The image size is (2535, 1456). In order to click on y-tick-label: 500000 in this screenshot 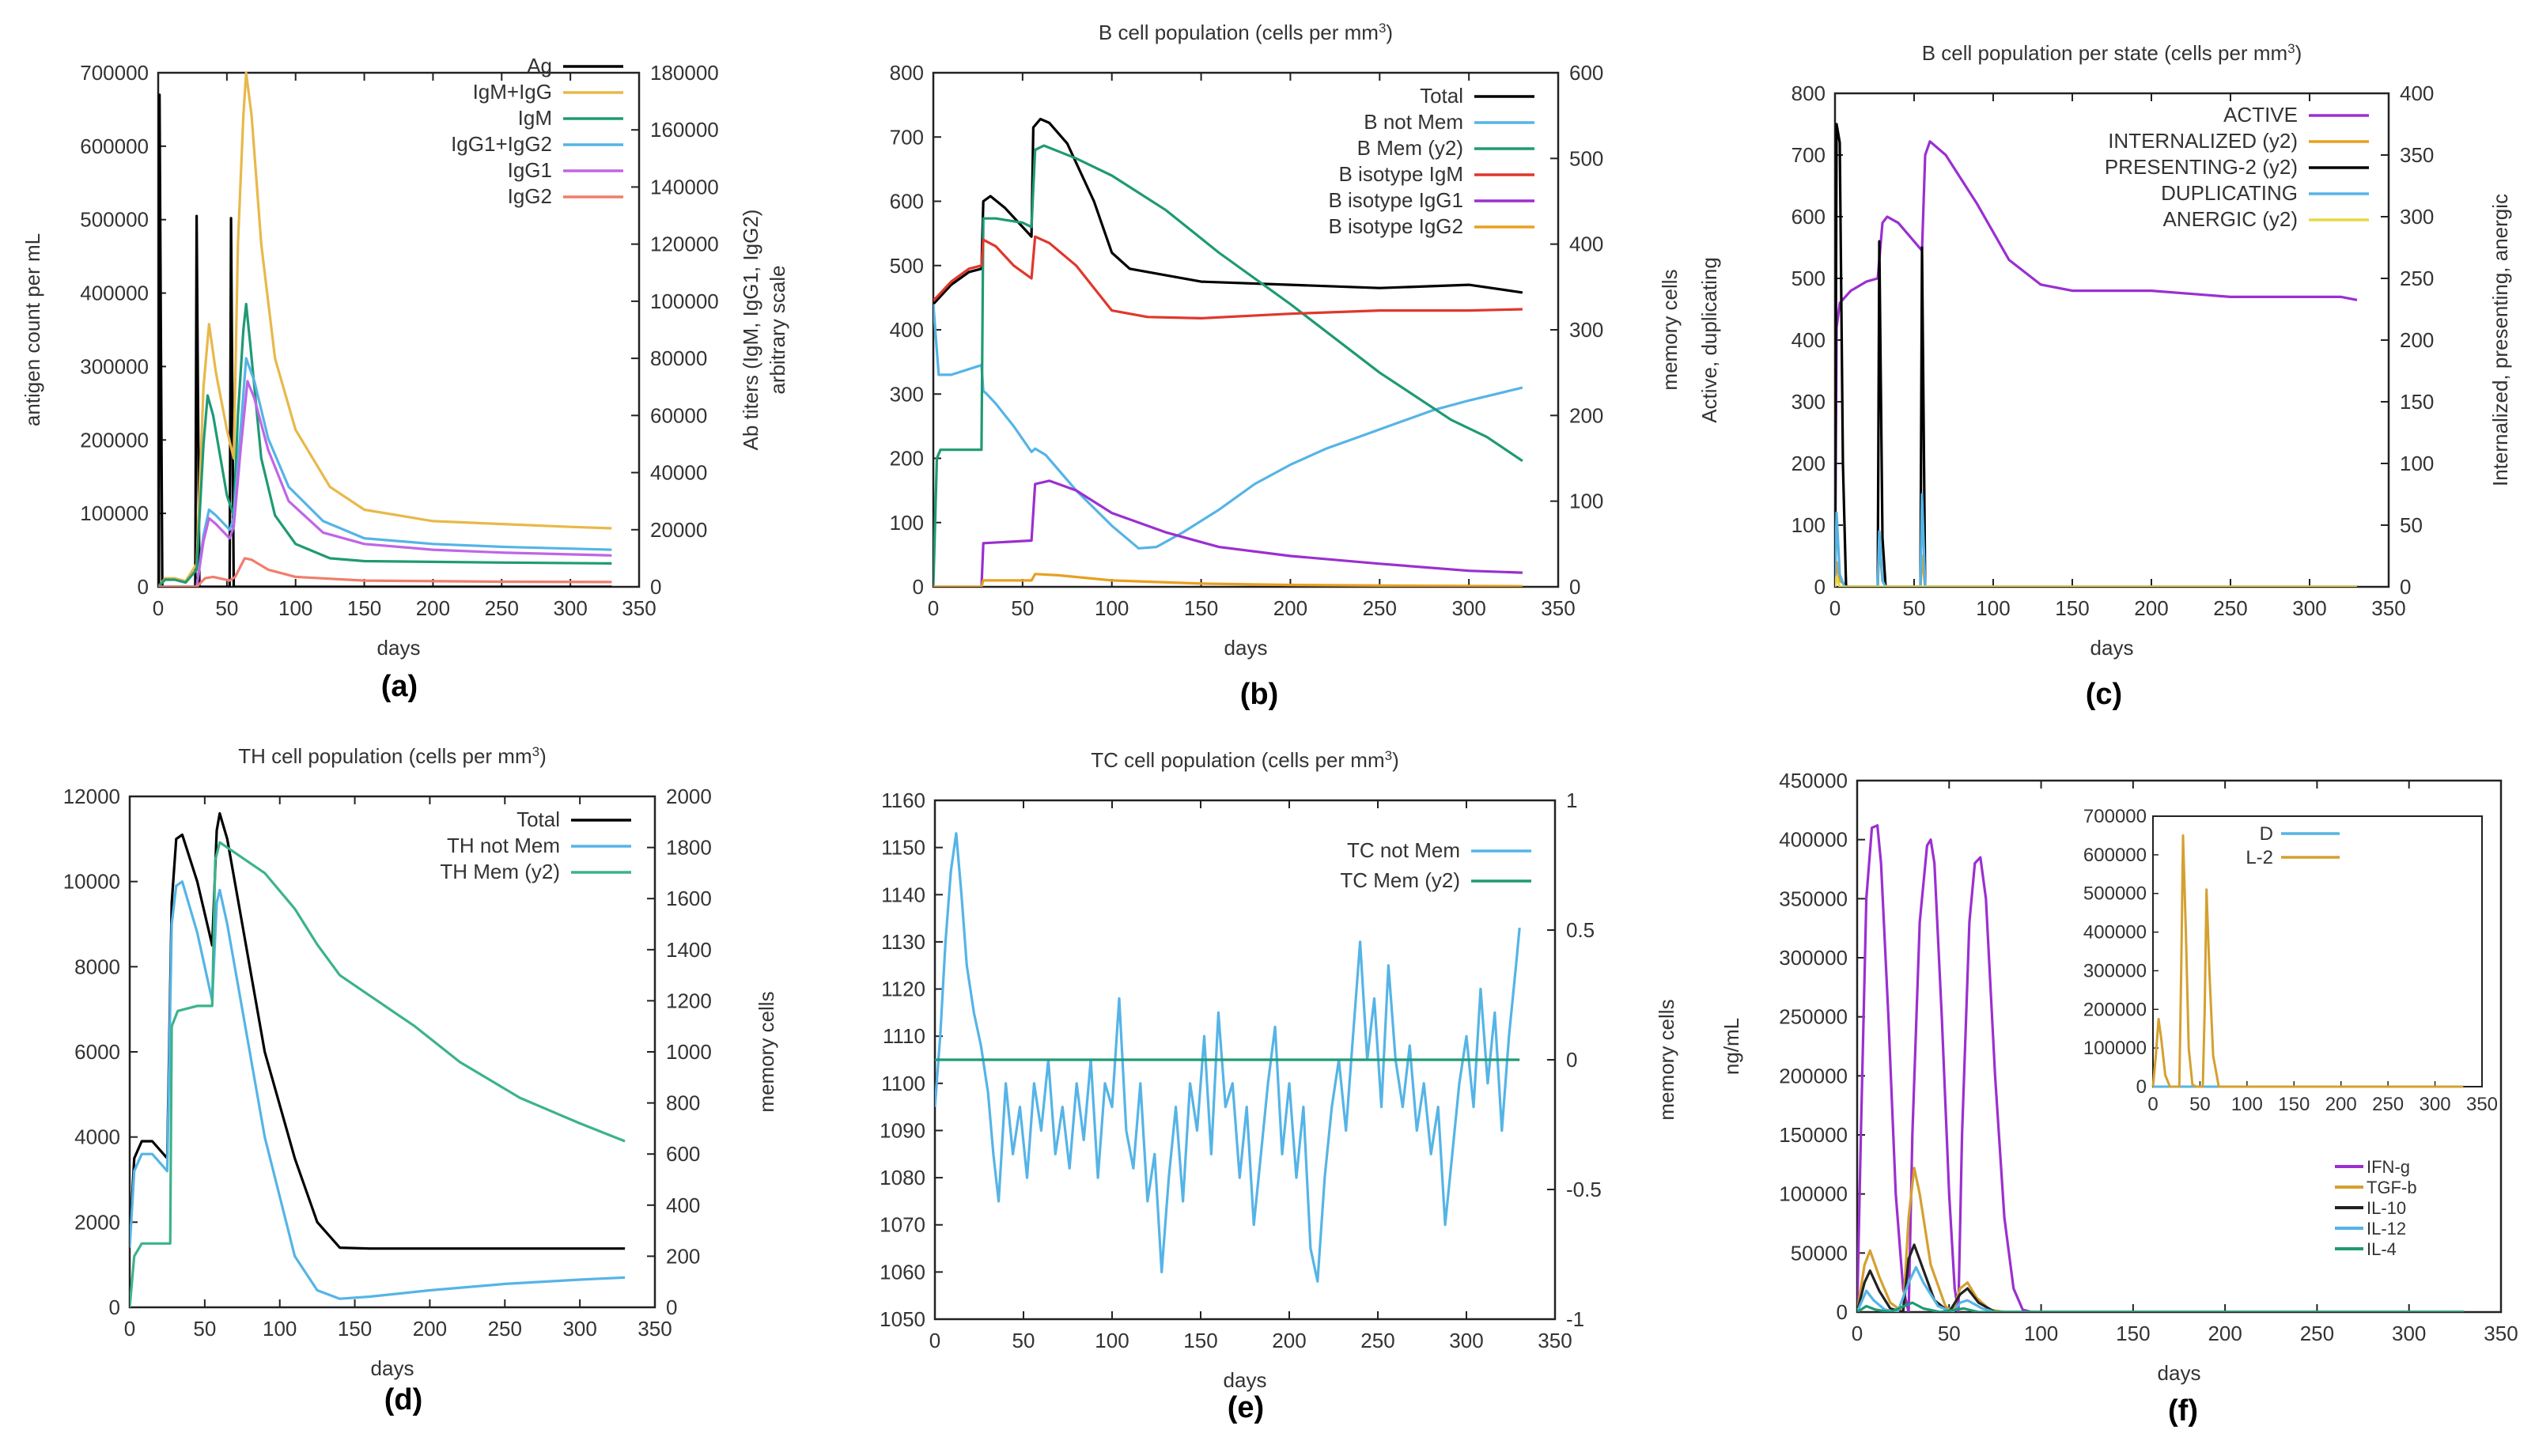, I will do `click(114, 220)`.